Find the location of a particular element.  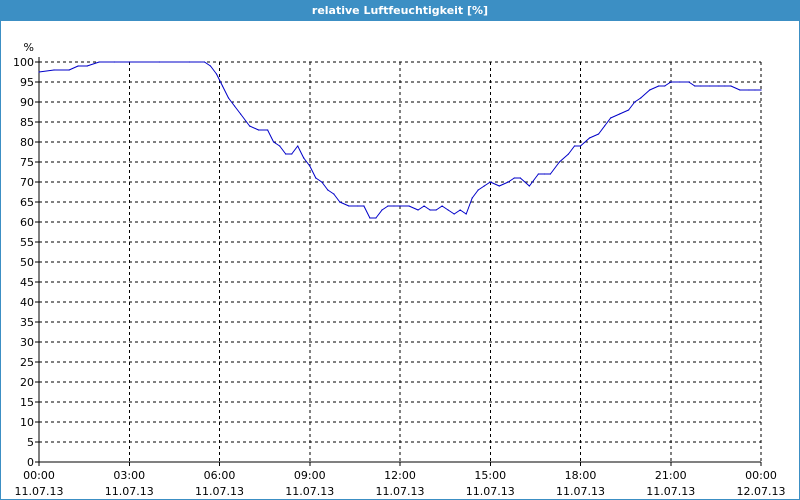

x-tick-label-time: 03:00 is located at coordinates (129, 475).